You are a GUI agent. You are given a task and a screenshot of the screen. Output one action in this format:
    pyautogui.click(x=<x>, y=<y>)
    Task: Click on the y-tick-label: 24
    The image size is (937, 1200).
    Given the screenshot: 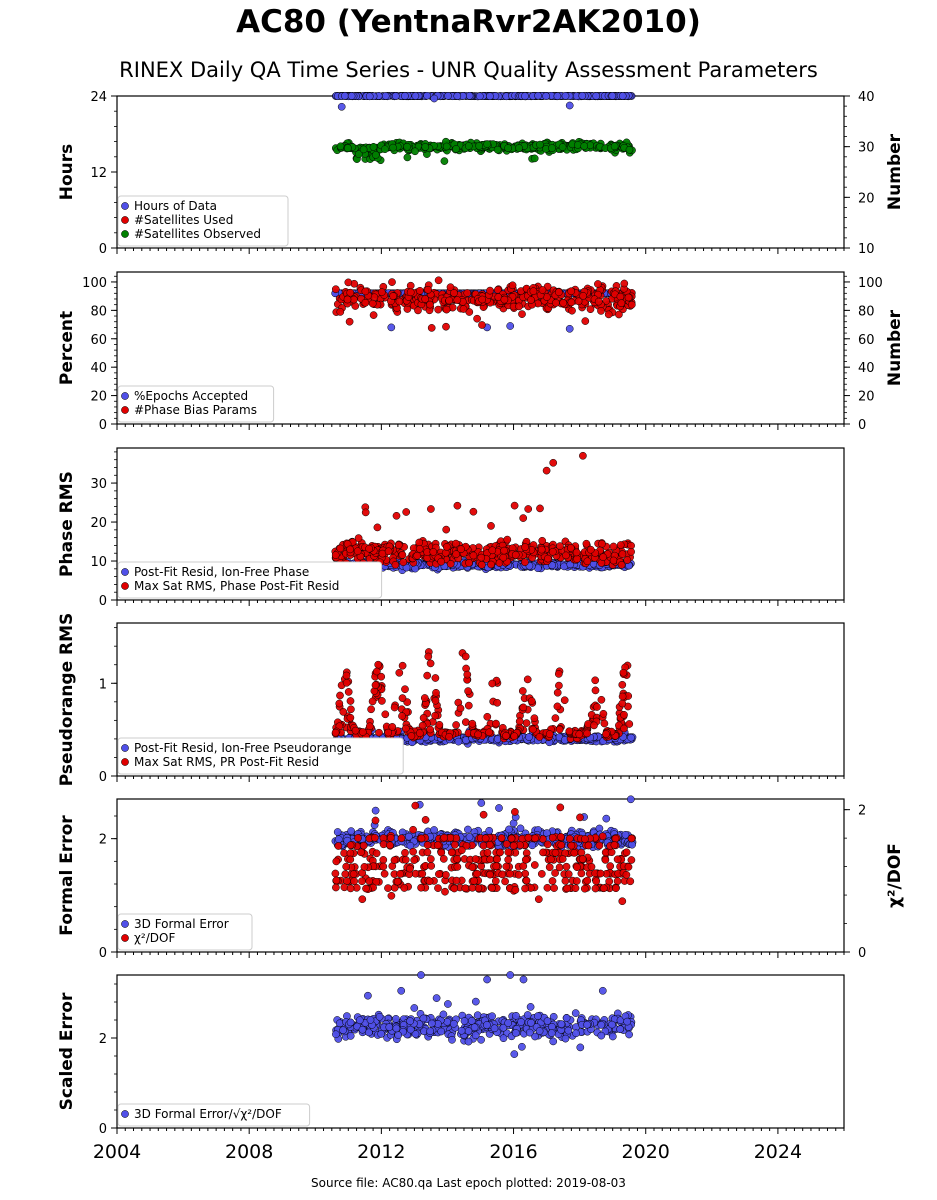 What is the action you would take?
    pyautogui.click(x=98, y=97)
    